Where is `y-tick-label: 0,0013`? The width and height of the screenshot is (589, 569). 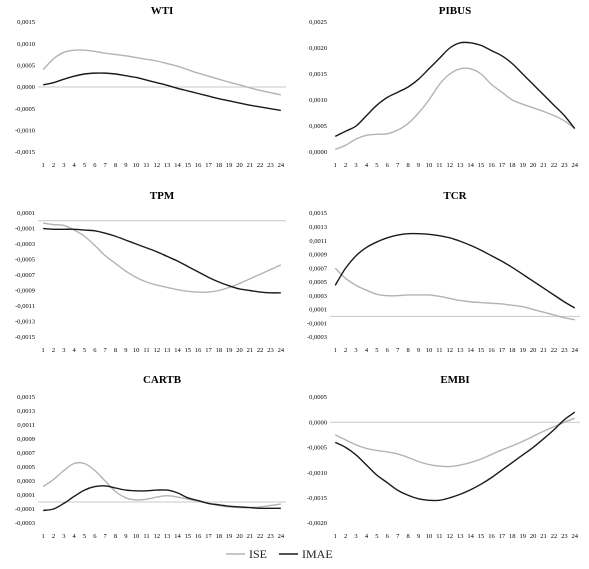
y-tick-label: 0,0013 is located at coordinates (318, 227).